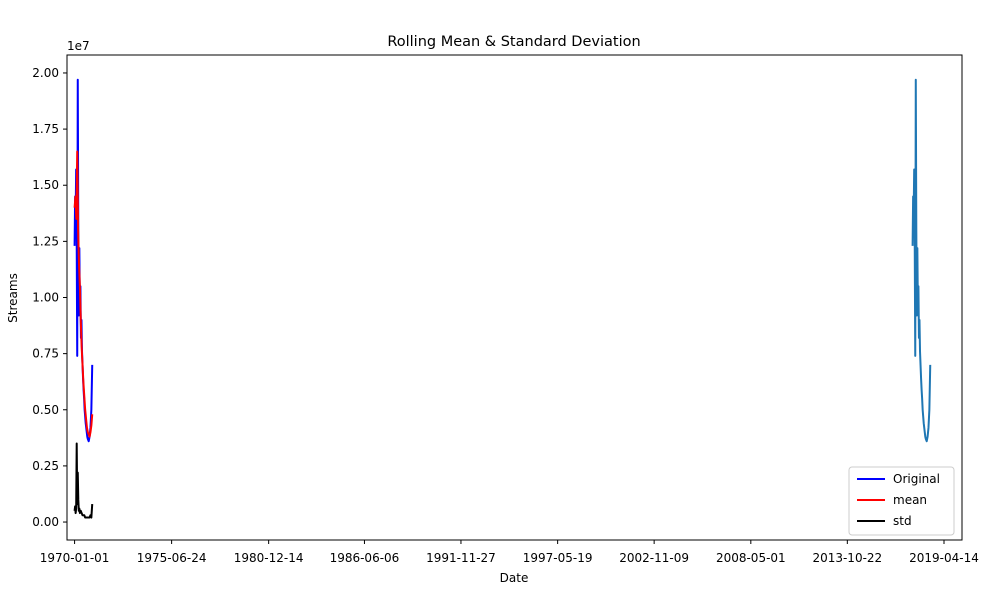  What do you see at coordinates (365, 558) in the screenshot?
I see `x-tick-label: 1986-06-06` at bounding box center [365, 558].